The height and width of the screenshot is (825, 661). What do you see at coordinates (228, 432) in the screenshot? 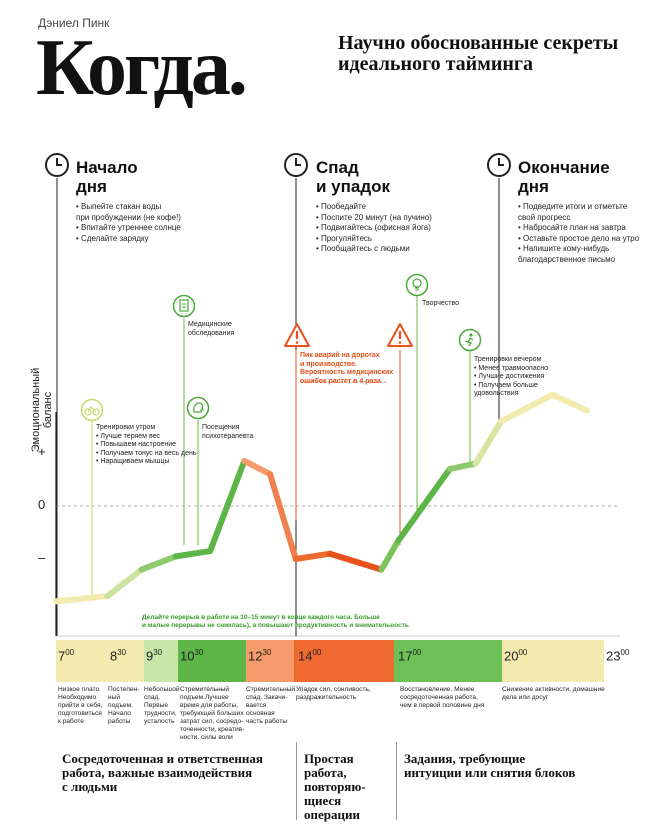
I see `annotation-physio: Посещения психотерапевта` at bounding box center [228, 432].